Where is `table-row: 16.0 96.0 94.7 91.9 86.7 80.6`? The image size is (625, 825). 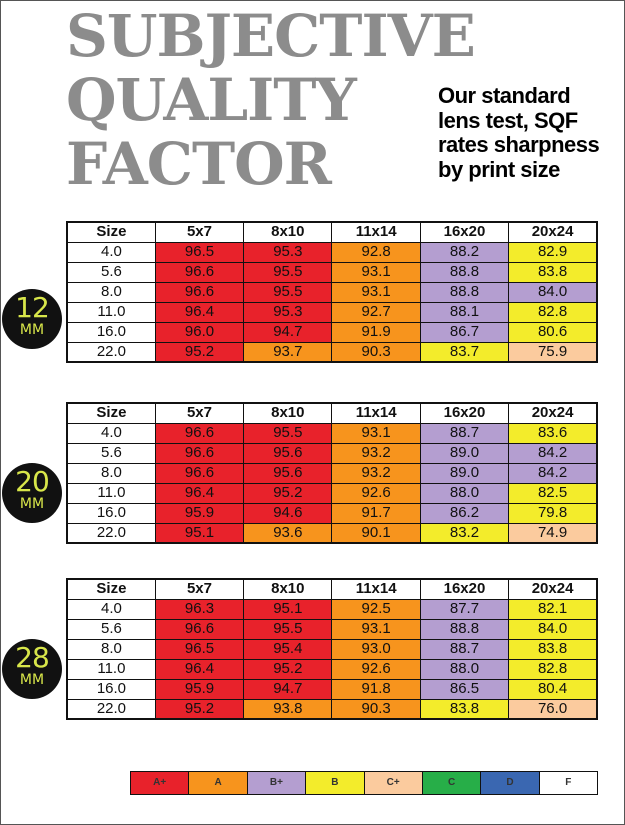 table-row: 16.0 96.0 94.7 91.9 86.7 80.6 is located at coordinates (332, 332).